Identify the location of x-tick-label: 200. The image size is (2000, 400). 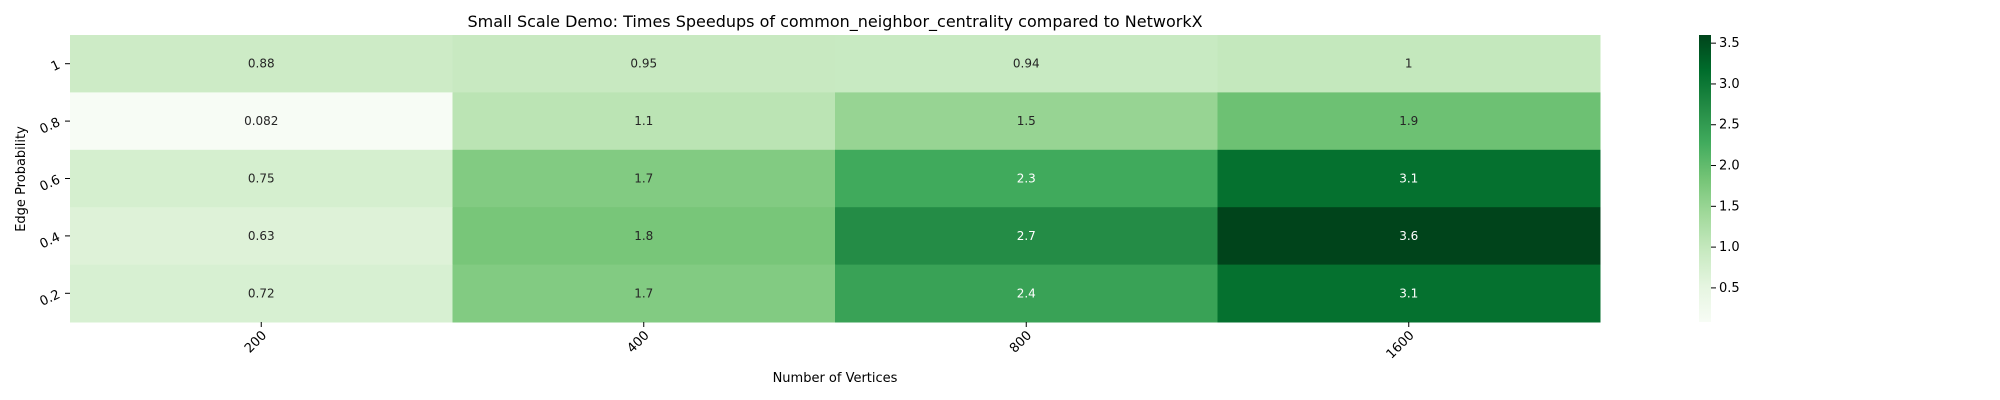
(256, 342).